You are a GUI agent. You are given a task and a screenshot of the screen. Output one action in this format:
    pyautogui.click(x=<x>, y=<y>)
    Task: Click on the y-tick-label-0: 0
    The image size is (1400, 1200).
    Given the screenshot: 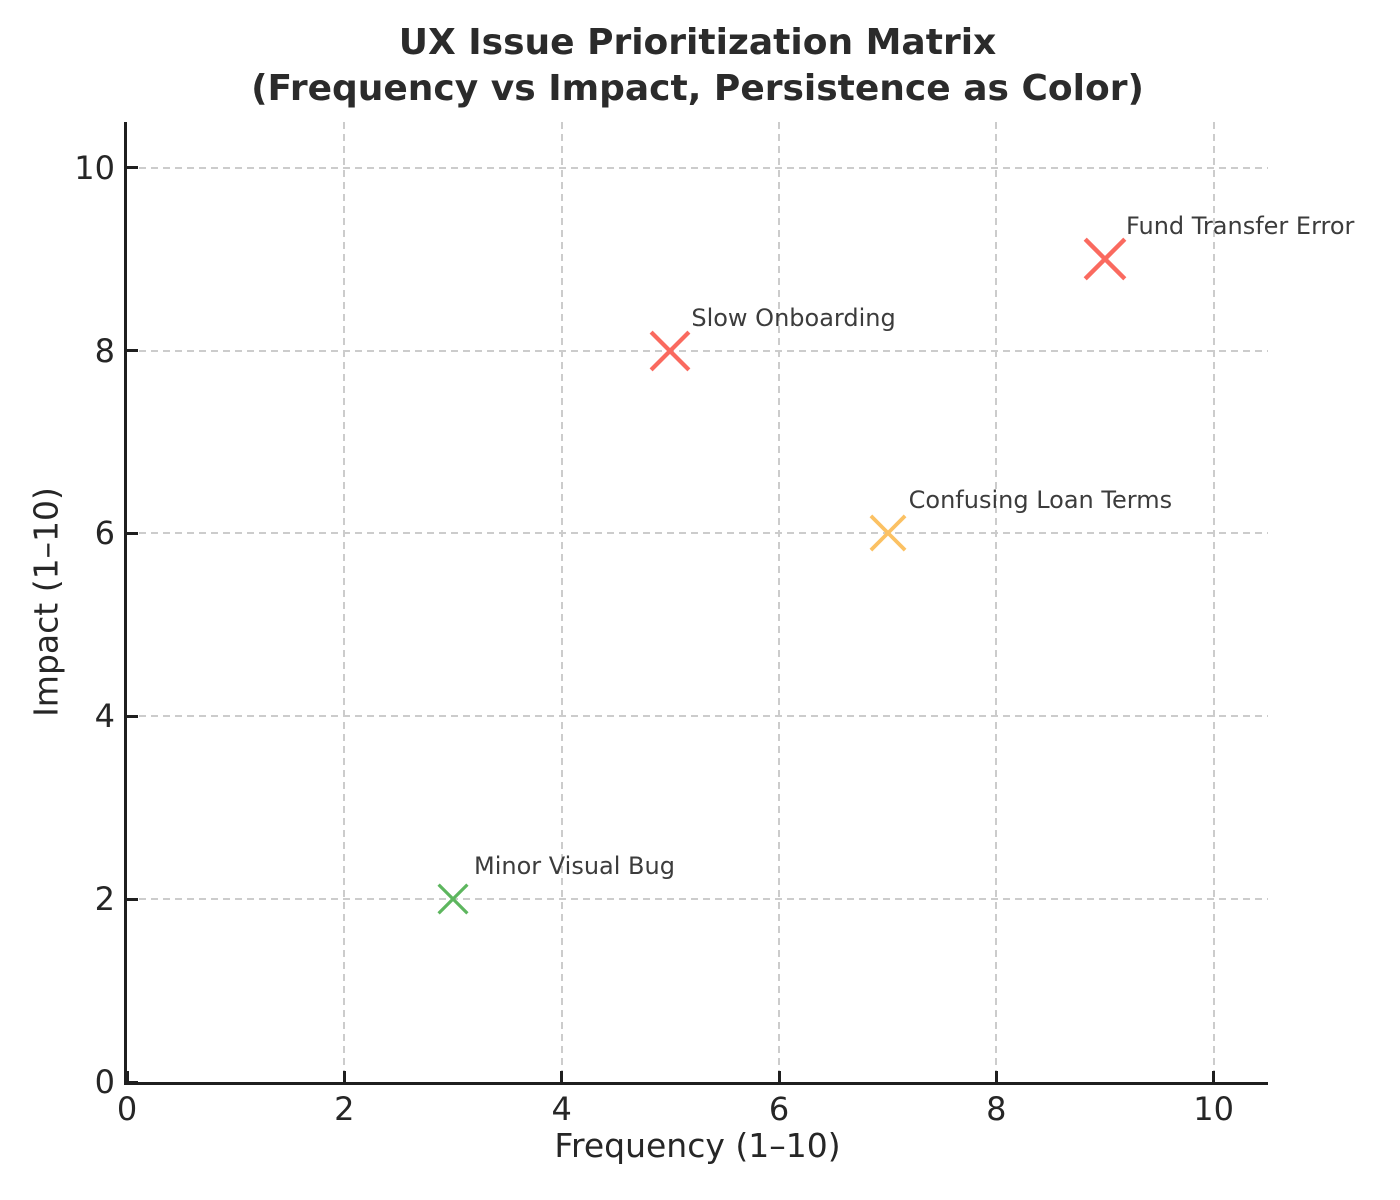 What is the action you would take?
    pyautogui.click(x=104, y=1082)
    